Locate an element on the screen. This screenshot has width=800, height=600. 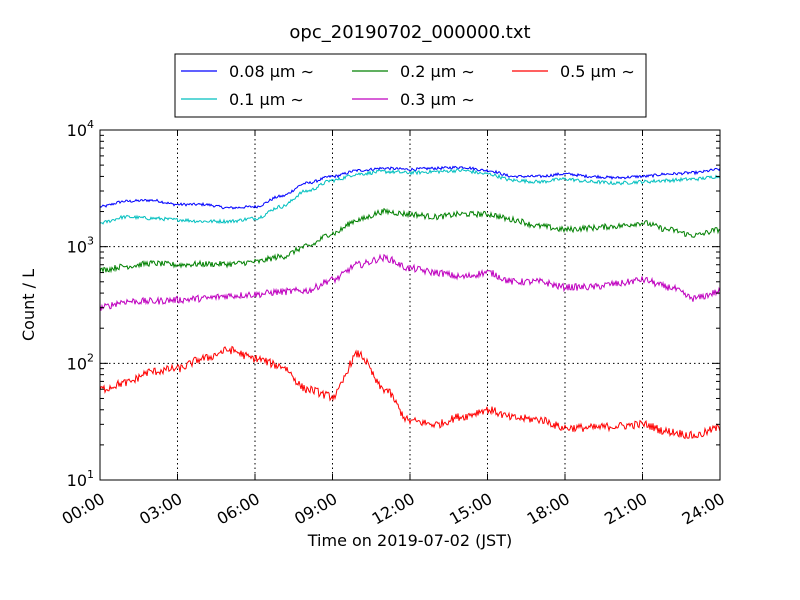
x-axis-label: Time on 2019-07-02 (JST) is located at coordinates (409, 540).